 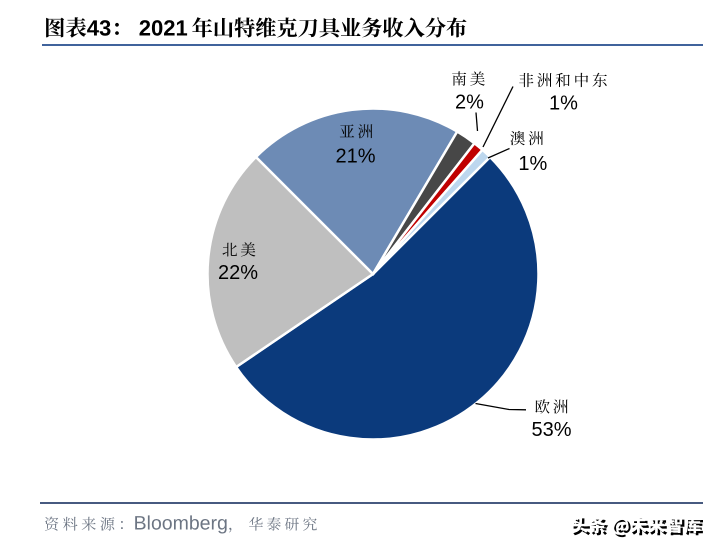 What do you see at coordinates (477, 122) in the screenshot?
I see `leader-south-america` at bounding box center [477, 122].